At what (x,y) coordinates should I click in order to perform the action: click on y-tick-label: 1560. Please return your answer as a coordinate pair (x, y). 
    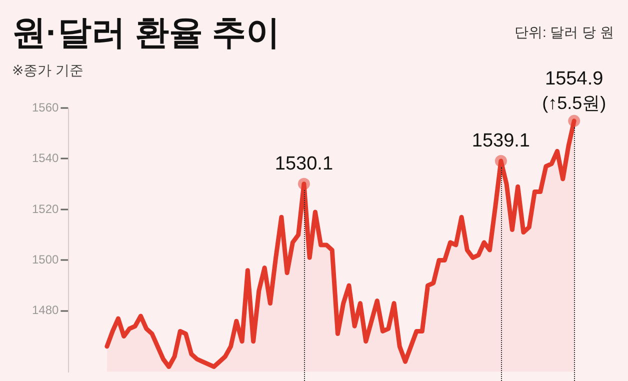
    Looking at the image, I should click on (46, 107).